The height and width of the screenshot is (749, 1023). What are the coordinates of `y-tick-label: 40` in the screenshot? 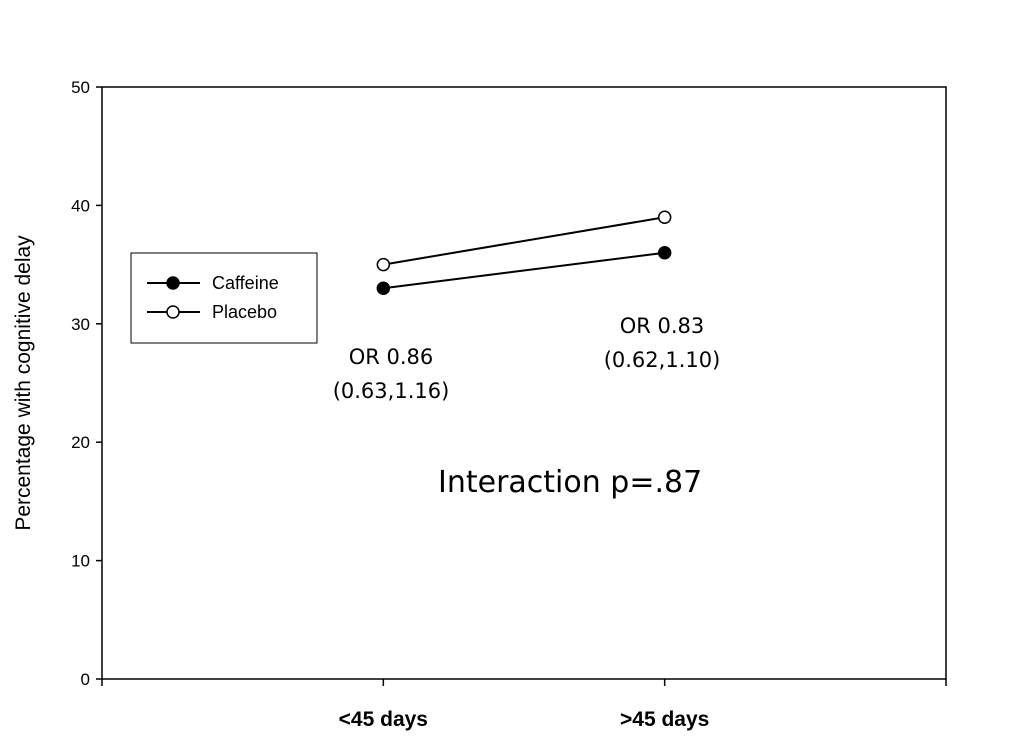 It's located at (80, 205).